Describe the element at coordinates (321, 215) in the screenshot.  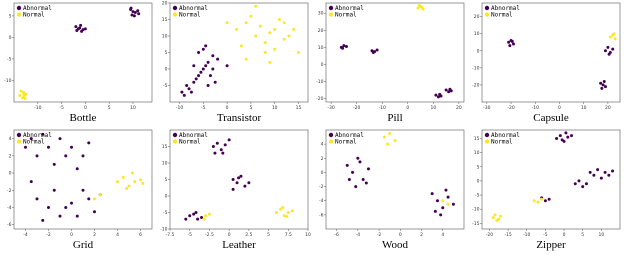
I see `y-tick-label: -6` at that location.